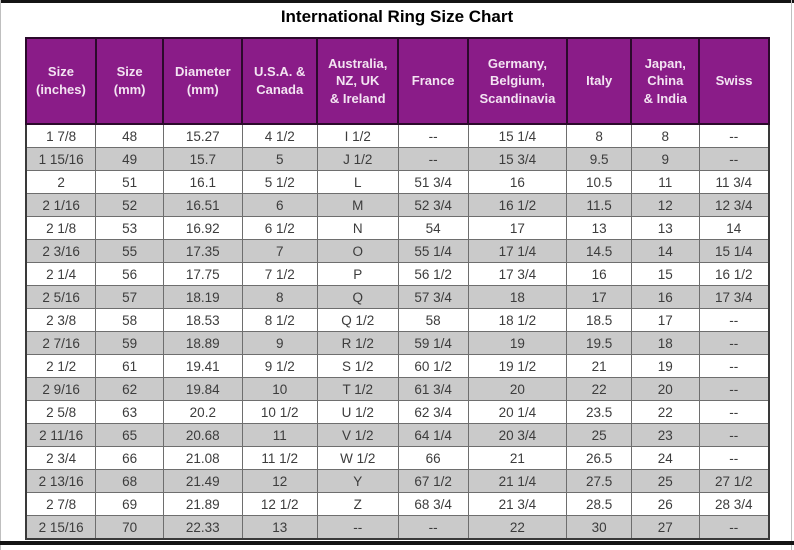  What do you see at coordinates (433, 435) in the screenshot?
I see `table-cell: 64 1/4` at bounding box center [433, 435].